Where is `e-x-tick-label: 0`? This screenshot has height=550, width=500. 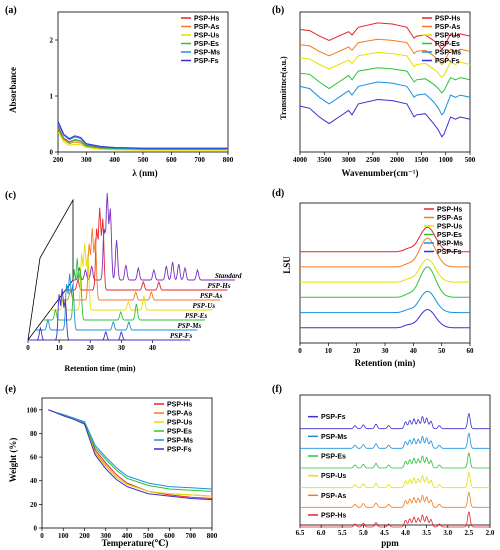
e-x-tick-label: 0 is located at coordinates (42, 536).